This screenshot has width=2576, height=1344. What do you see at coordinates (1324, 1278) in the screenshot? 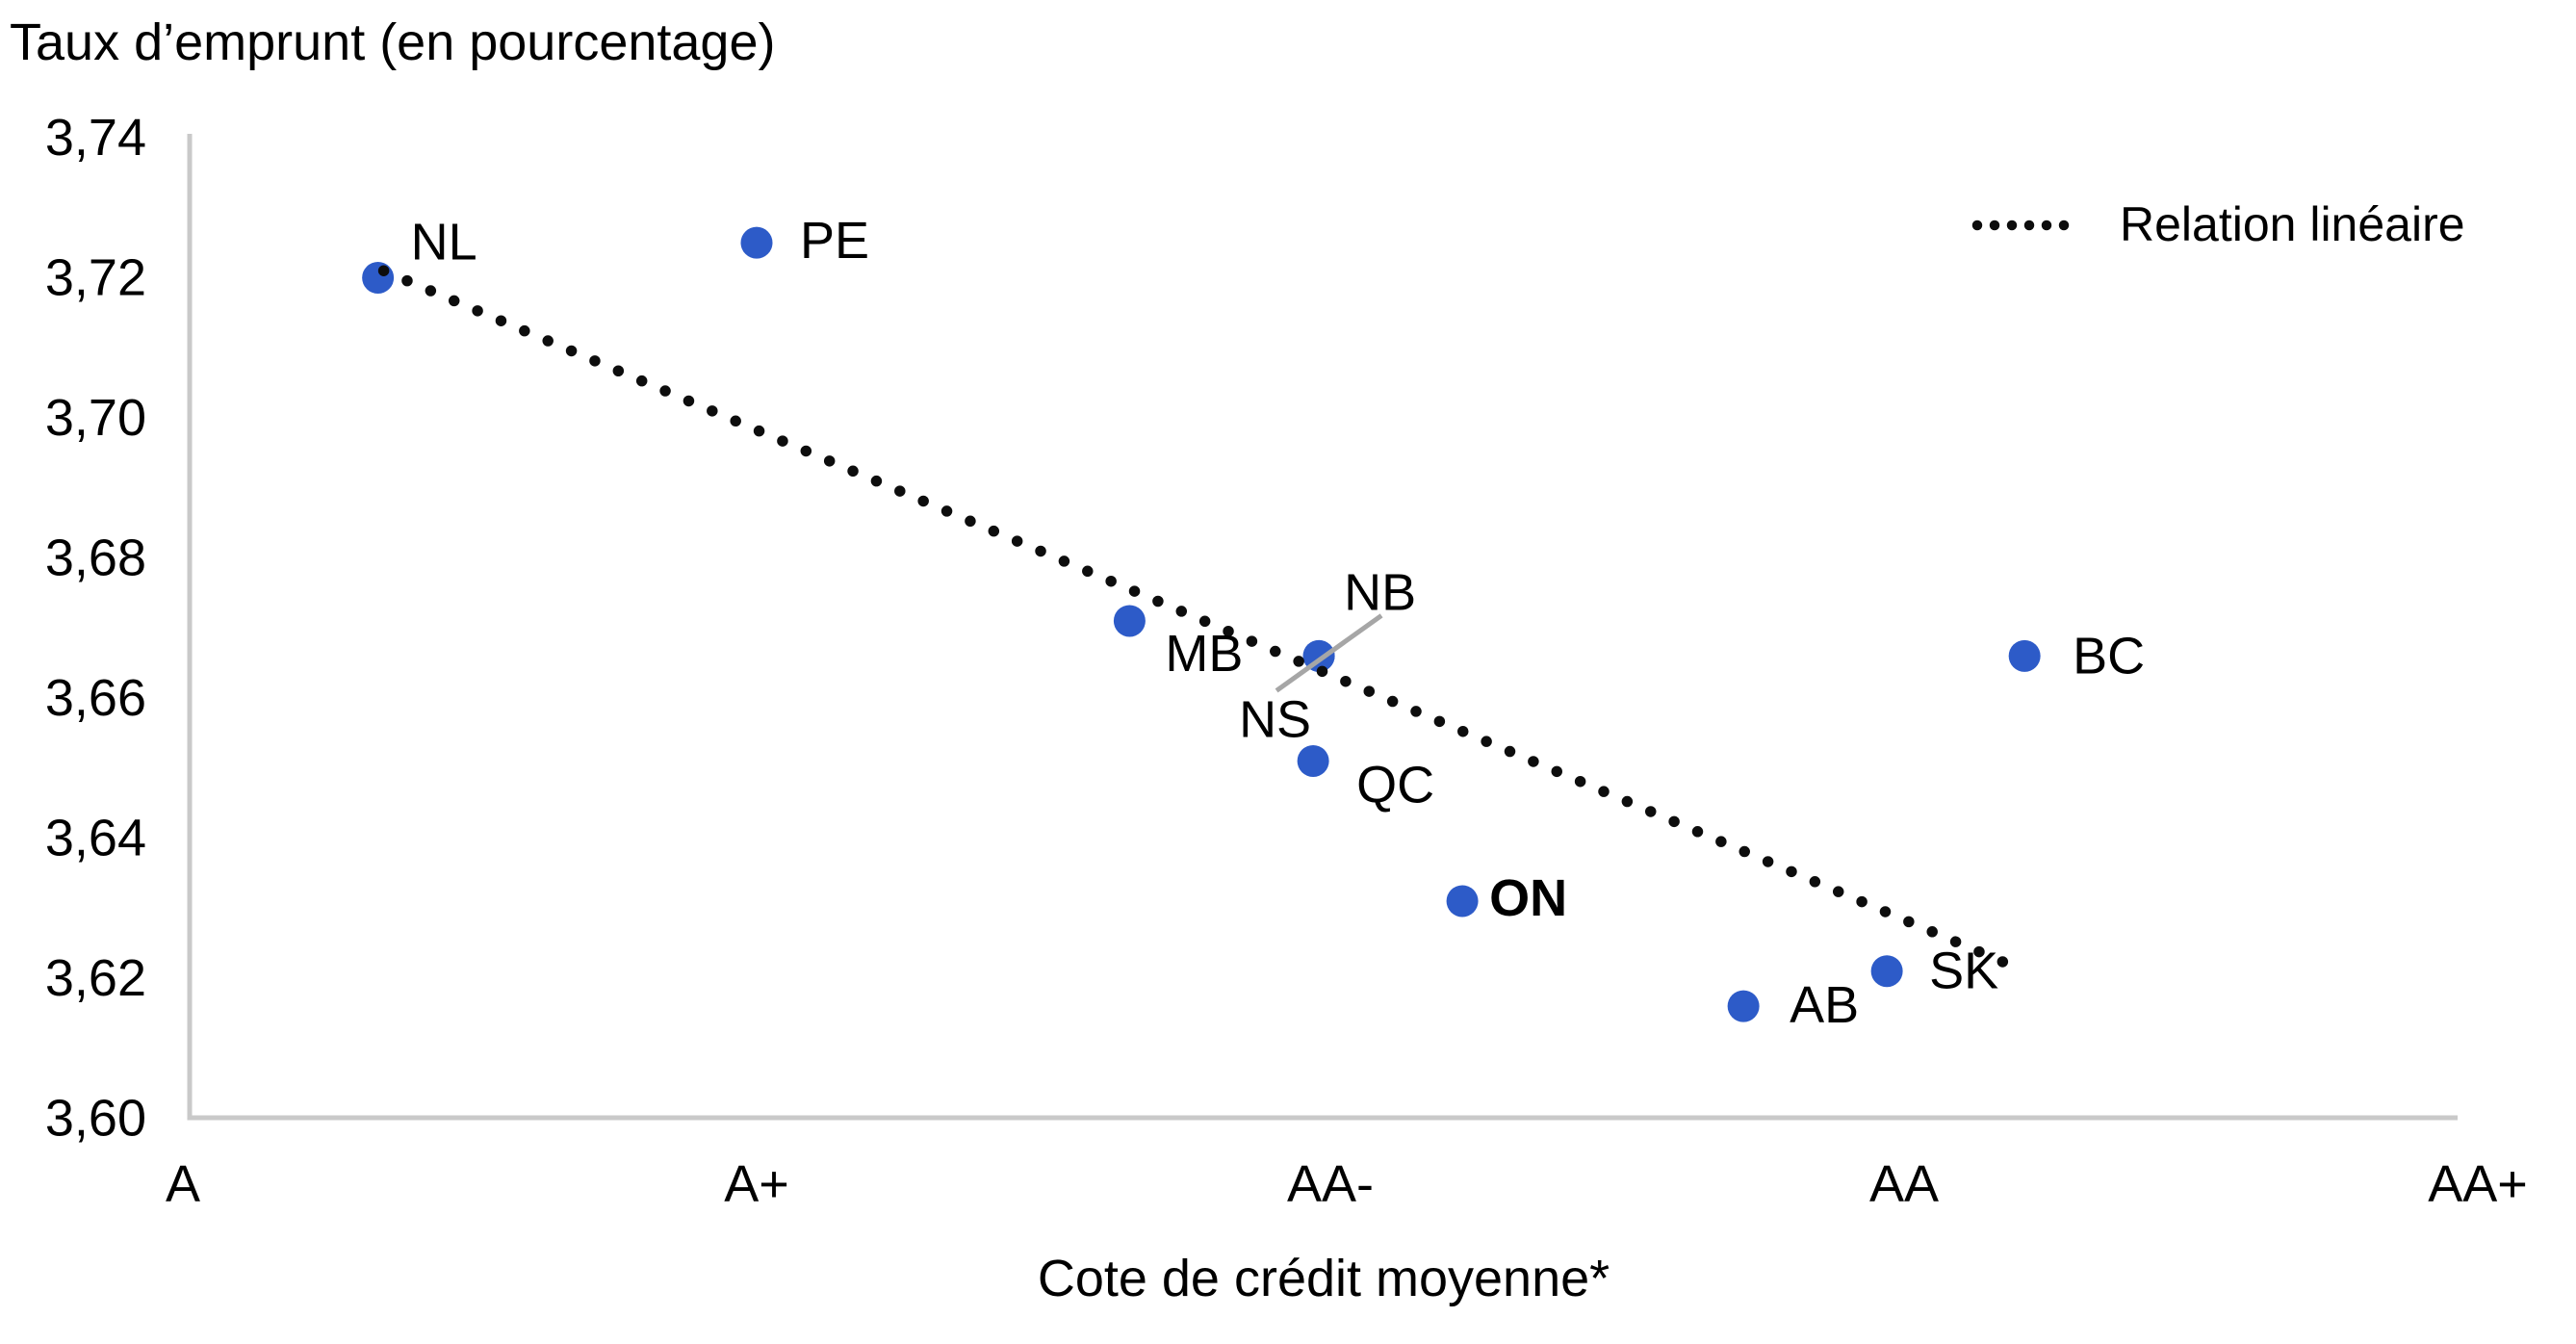
I see `x-axis-title: Cote de crédit moyenne*` at bounding box center [1324, 1278].